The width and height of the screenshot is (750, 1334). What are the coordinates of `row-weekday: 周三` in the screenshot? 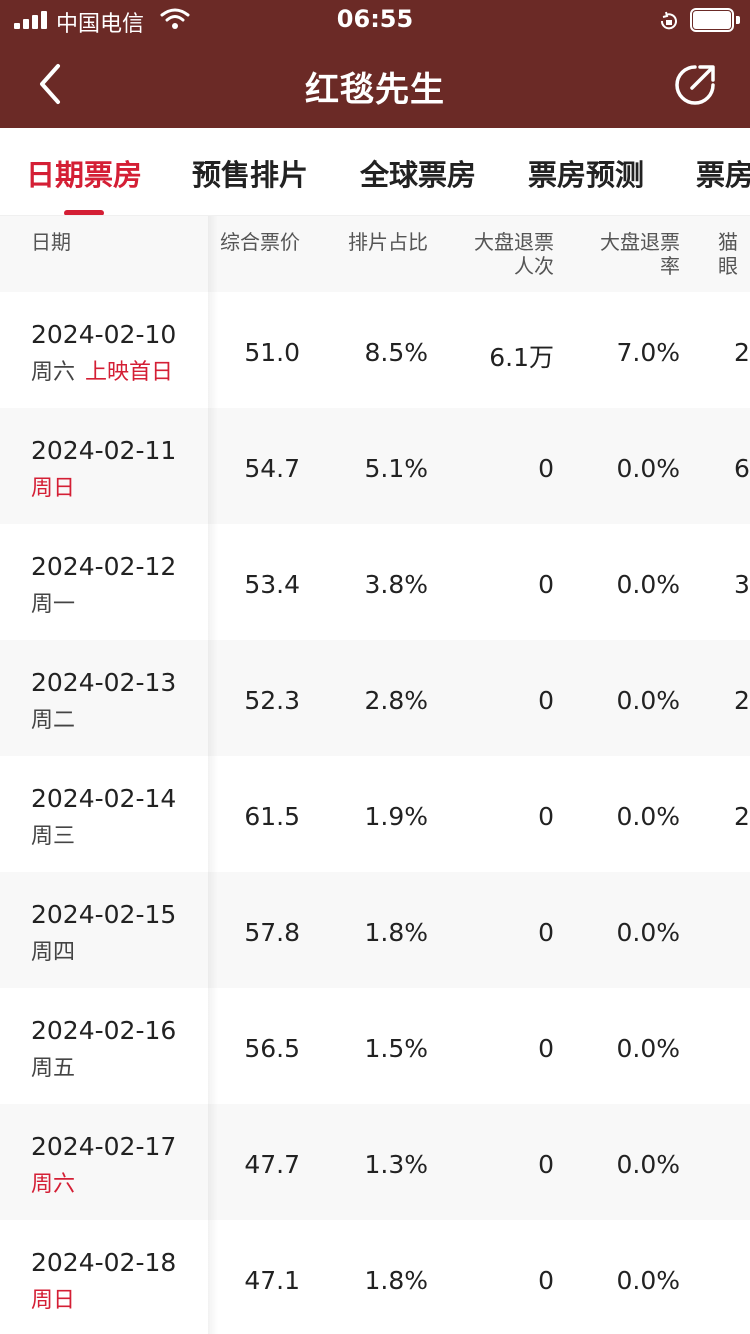 It's located at (53, 836).